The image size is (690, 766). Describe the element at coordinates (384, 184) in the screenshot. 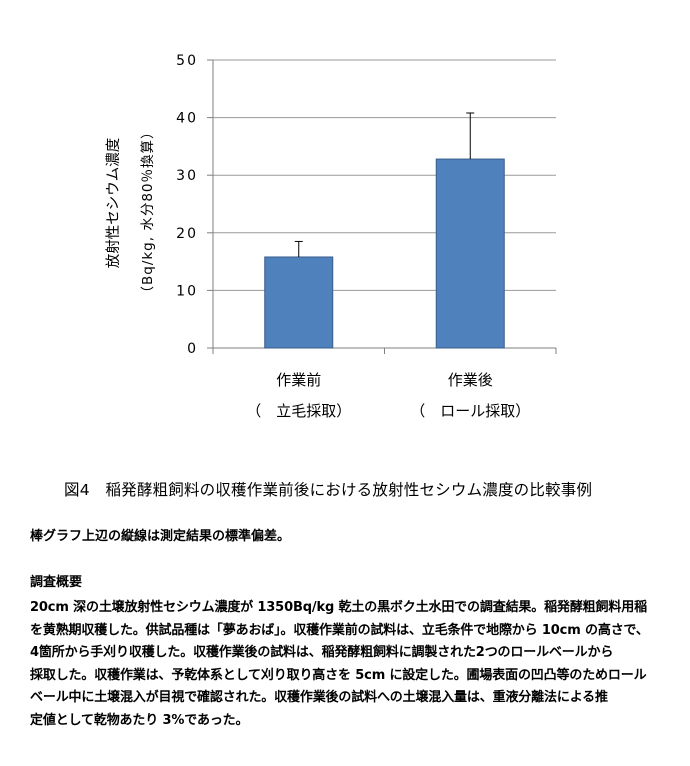

I see `error-bars` at that location.